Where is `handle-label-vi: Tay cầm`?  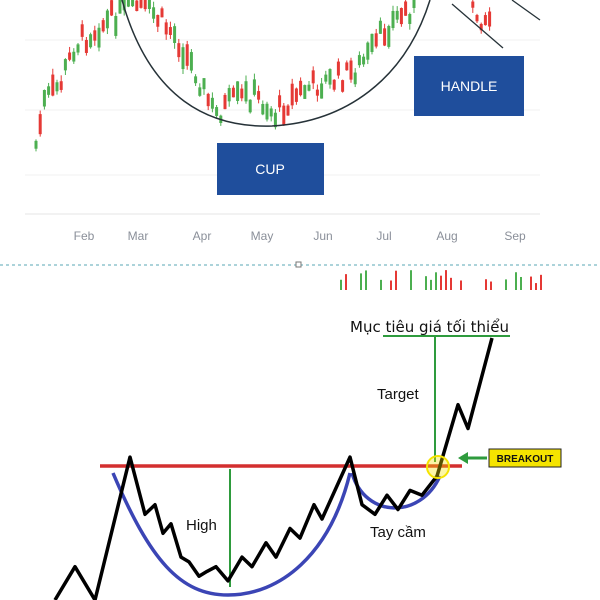
handle-label-vi: Tay cầm is located at coordinates (398, 532).